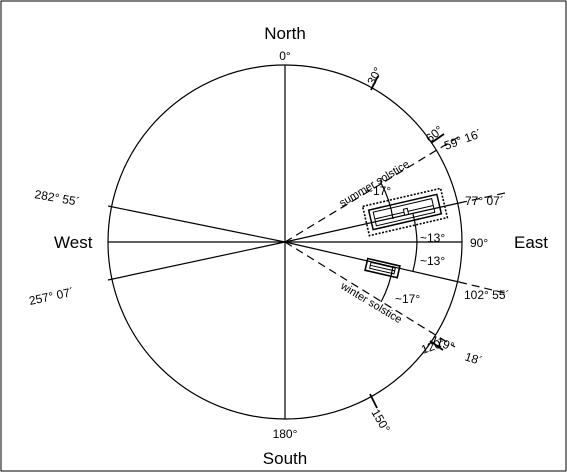  I want to click on label-90: 90°, so click(479, 243).